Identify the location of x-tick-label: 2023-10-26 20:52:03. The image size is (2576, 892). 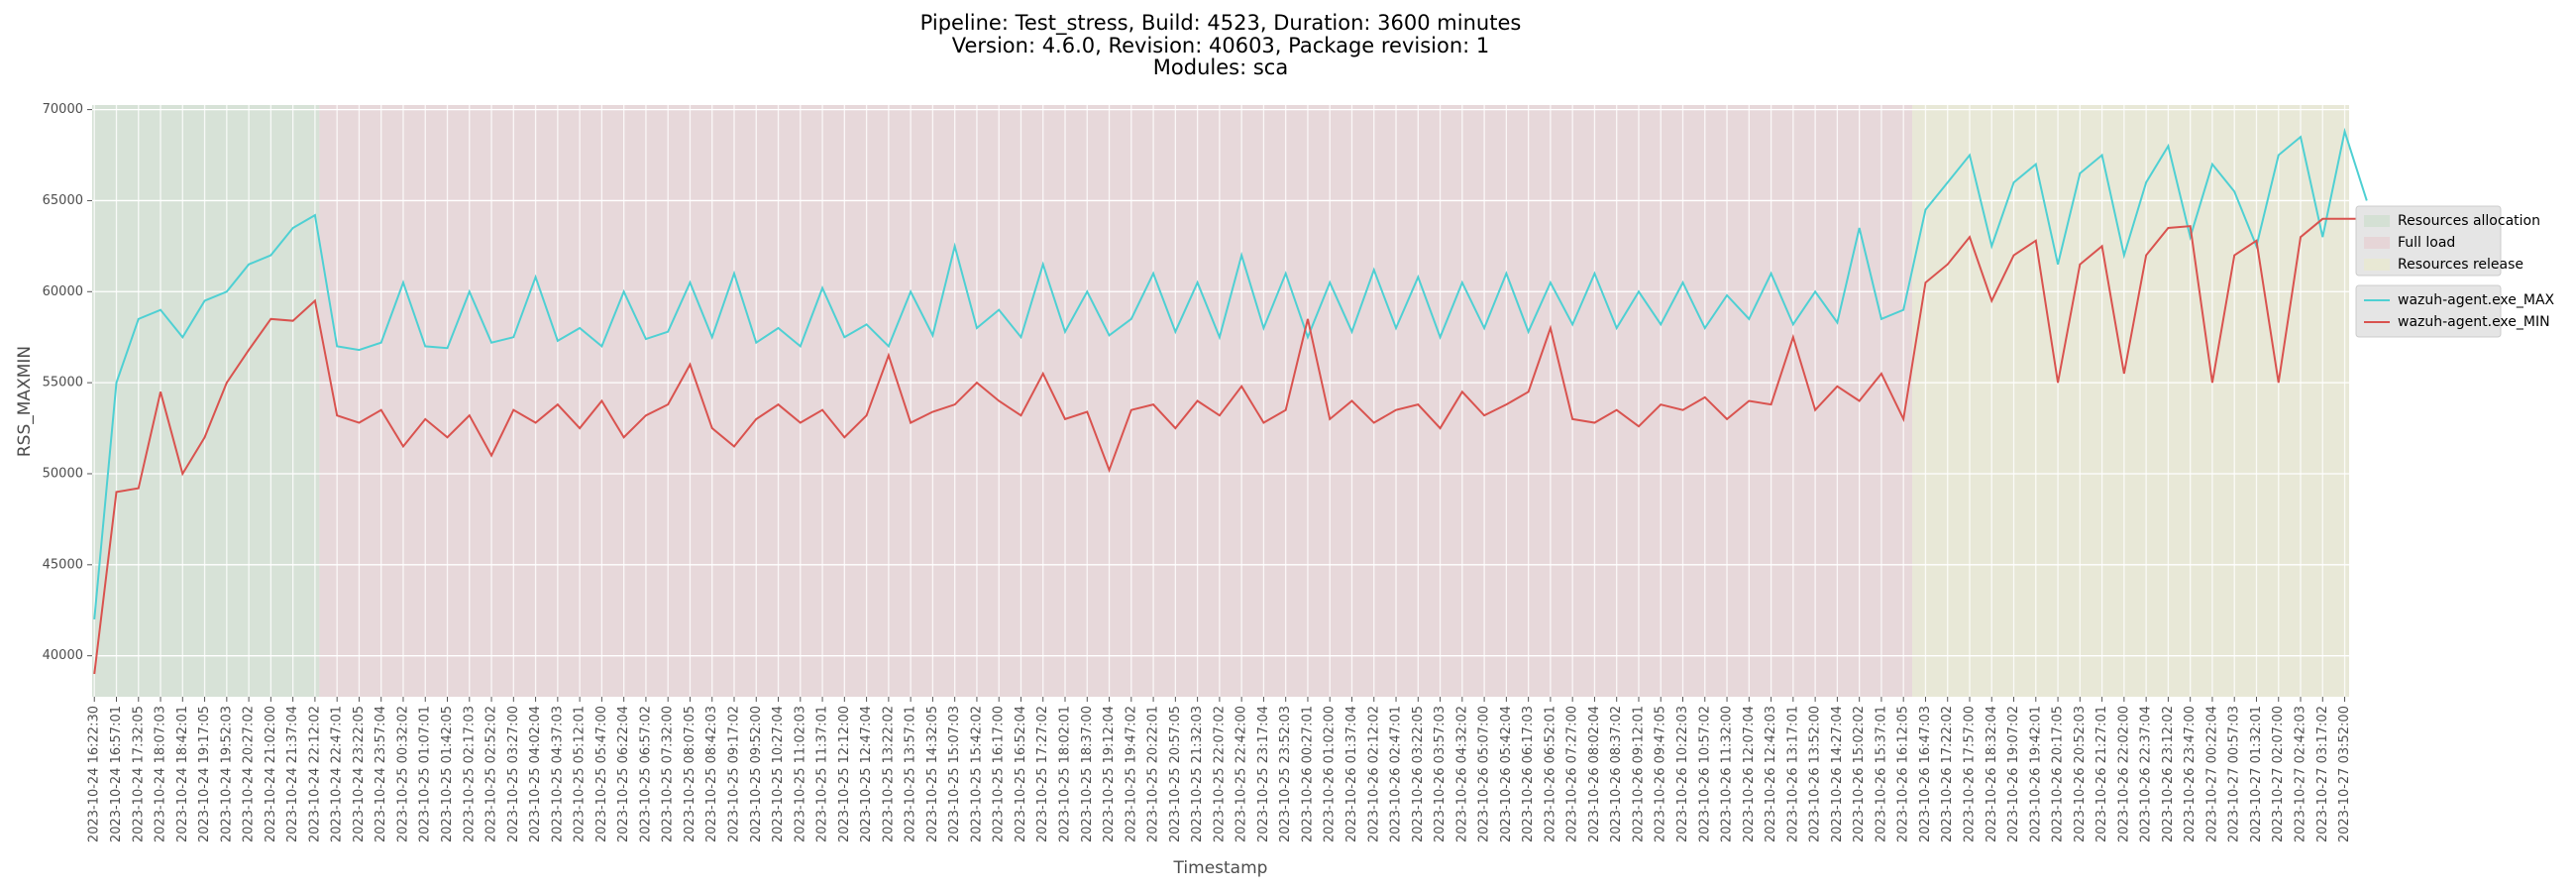
(2081, 774).